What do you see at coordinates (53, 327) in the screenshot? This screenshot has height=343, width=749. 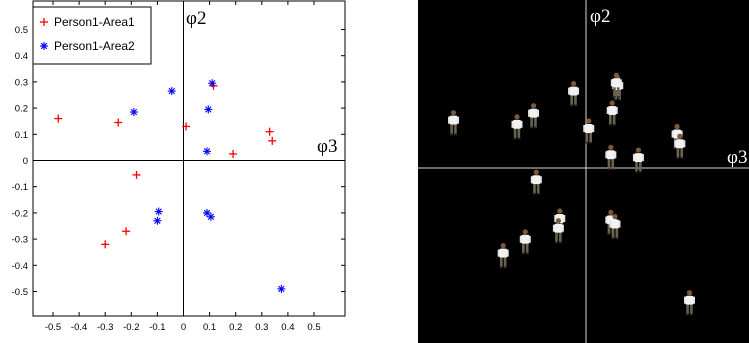 I see `x-tick-label: -0.5` at bounding box center [53, 327].